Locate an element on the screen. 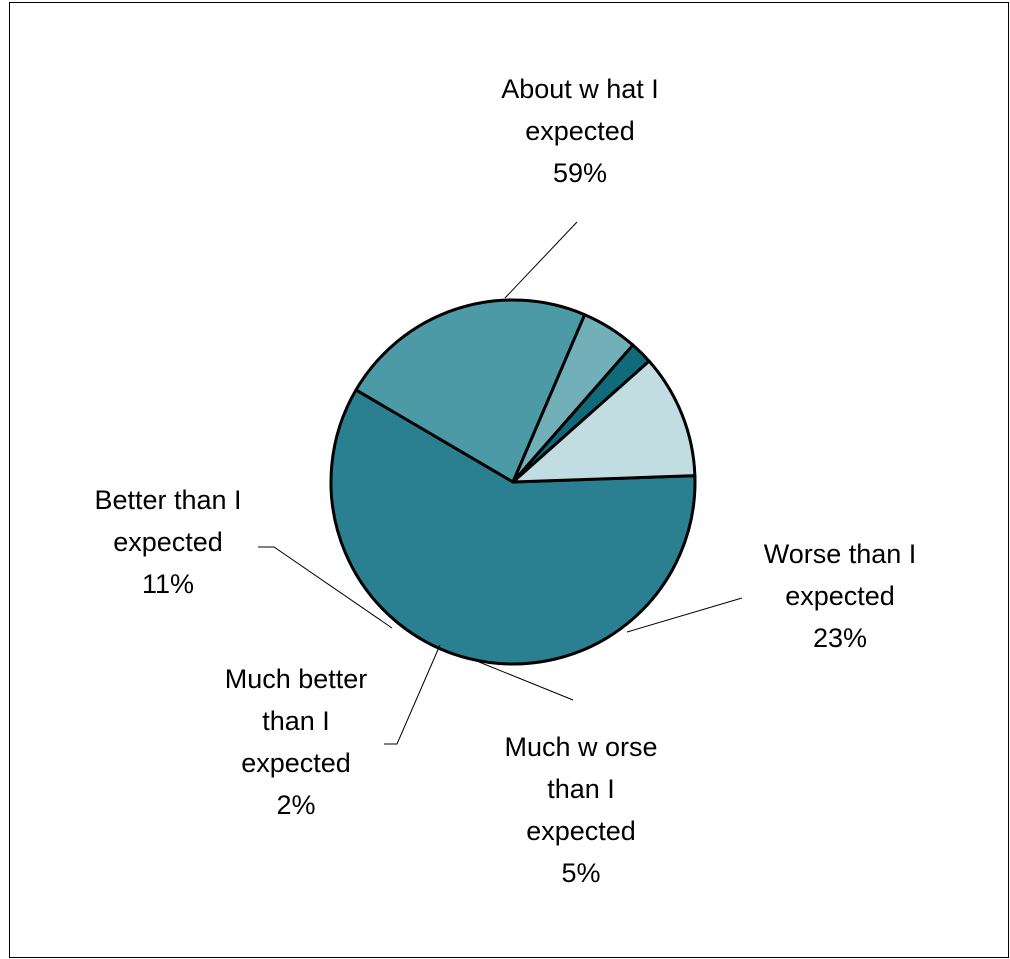  slice-value-label: 59% is located at coordinates (580, 173).